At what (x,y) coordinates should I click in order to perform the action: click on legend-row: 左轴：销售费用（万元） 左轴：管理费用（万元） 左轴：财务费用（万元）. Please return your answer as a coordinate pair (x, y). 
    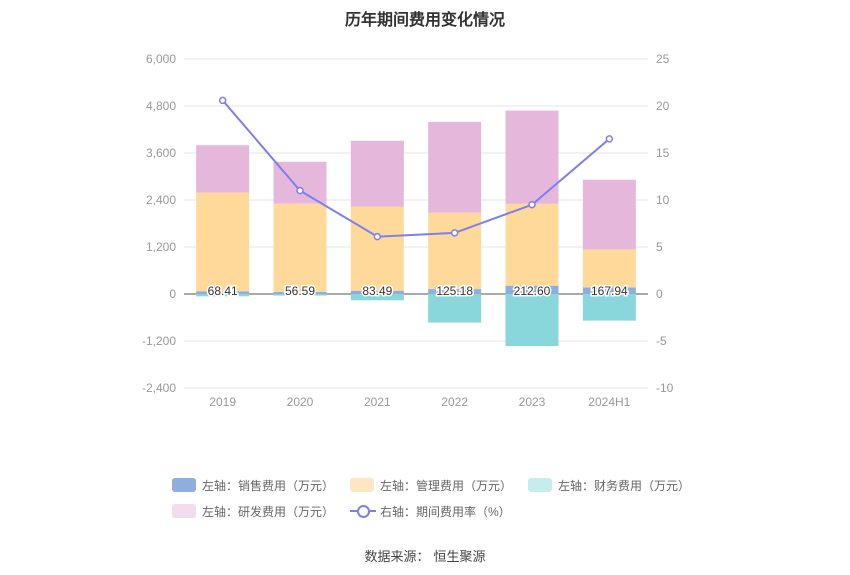
    Looking at the image, I should click on (432, 485).